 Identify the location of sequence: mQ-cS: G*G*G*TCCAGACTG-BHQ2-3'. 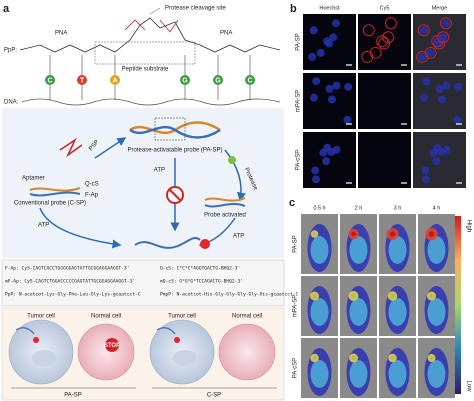
(201, 282).